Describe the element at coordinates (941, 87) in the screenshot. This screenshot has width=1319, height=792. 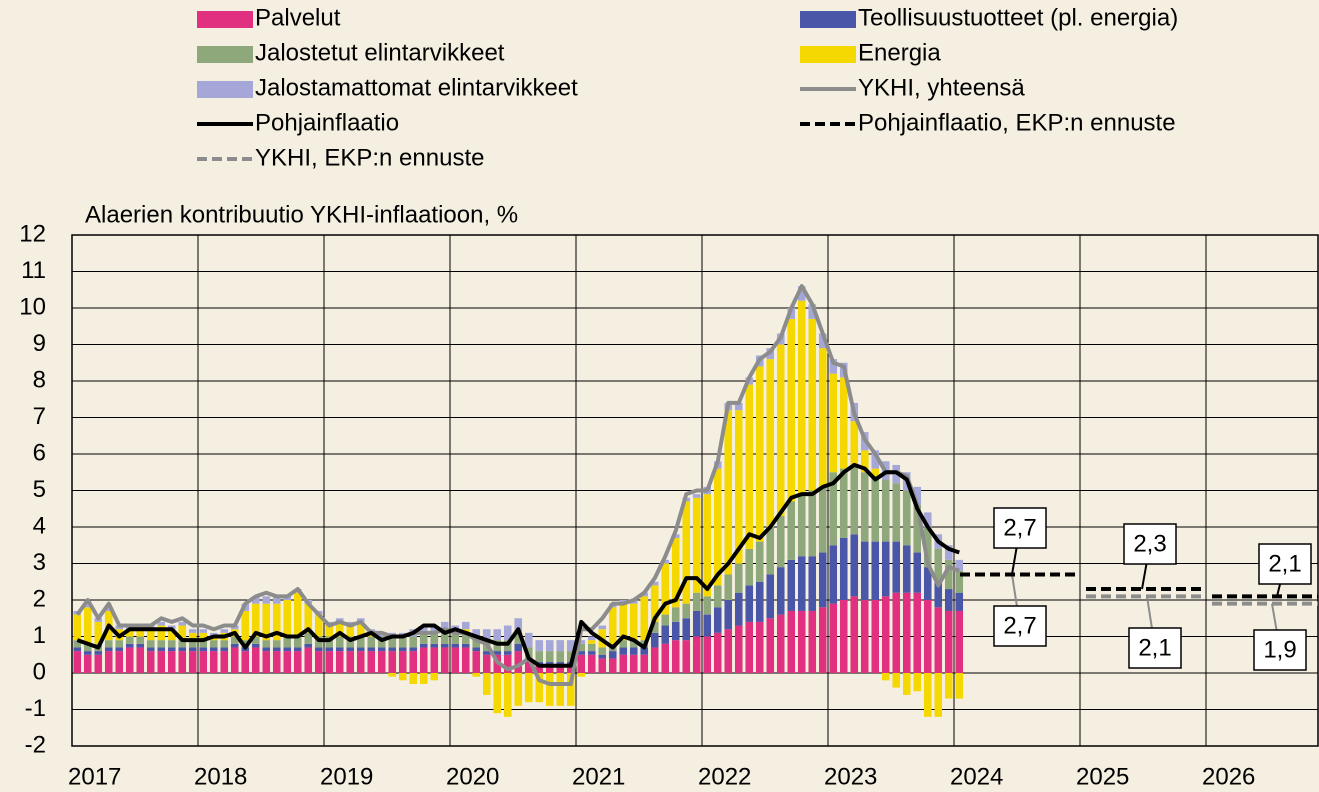
I see `legend-label: YKHI, yhteensä` at that location.